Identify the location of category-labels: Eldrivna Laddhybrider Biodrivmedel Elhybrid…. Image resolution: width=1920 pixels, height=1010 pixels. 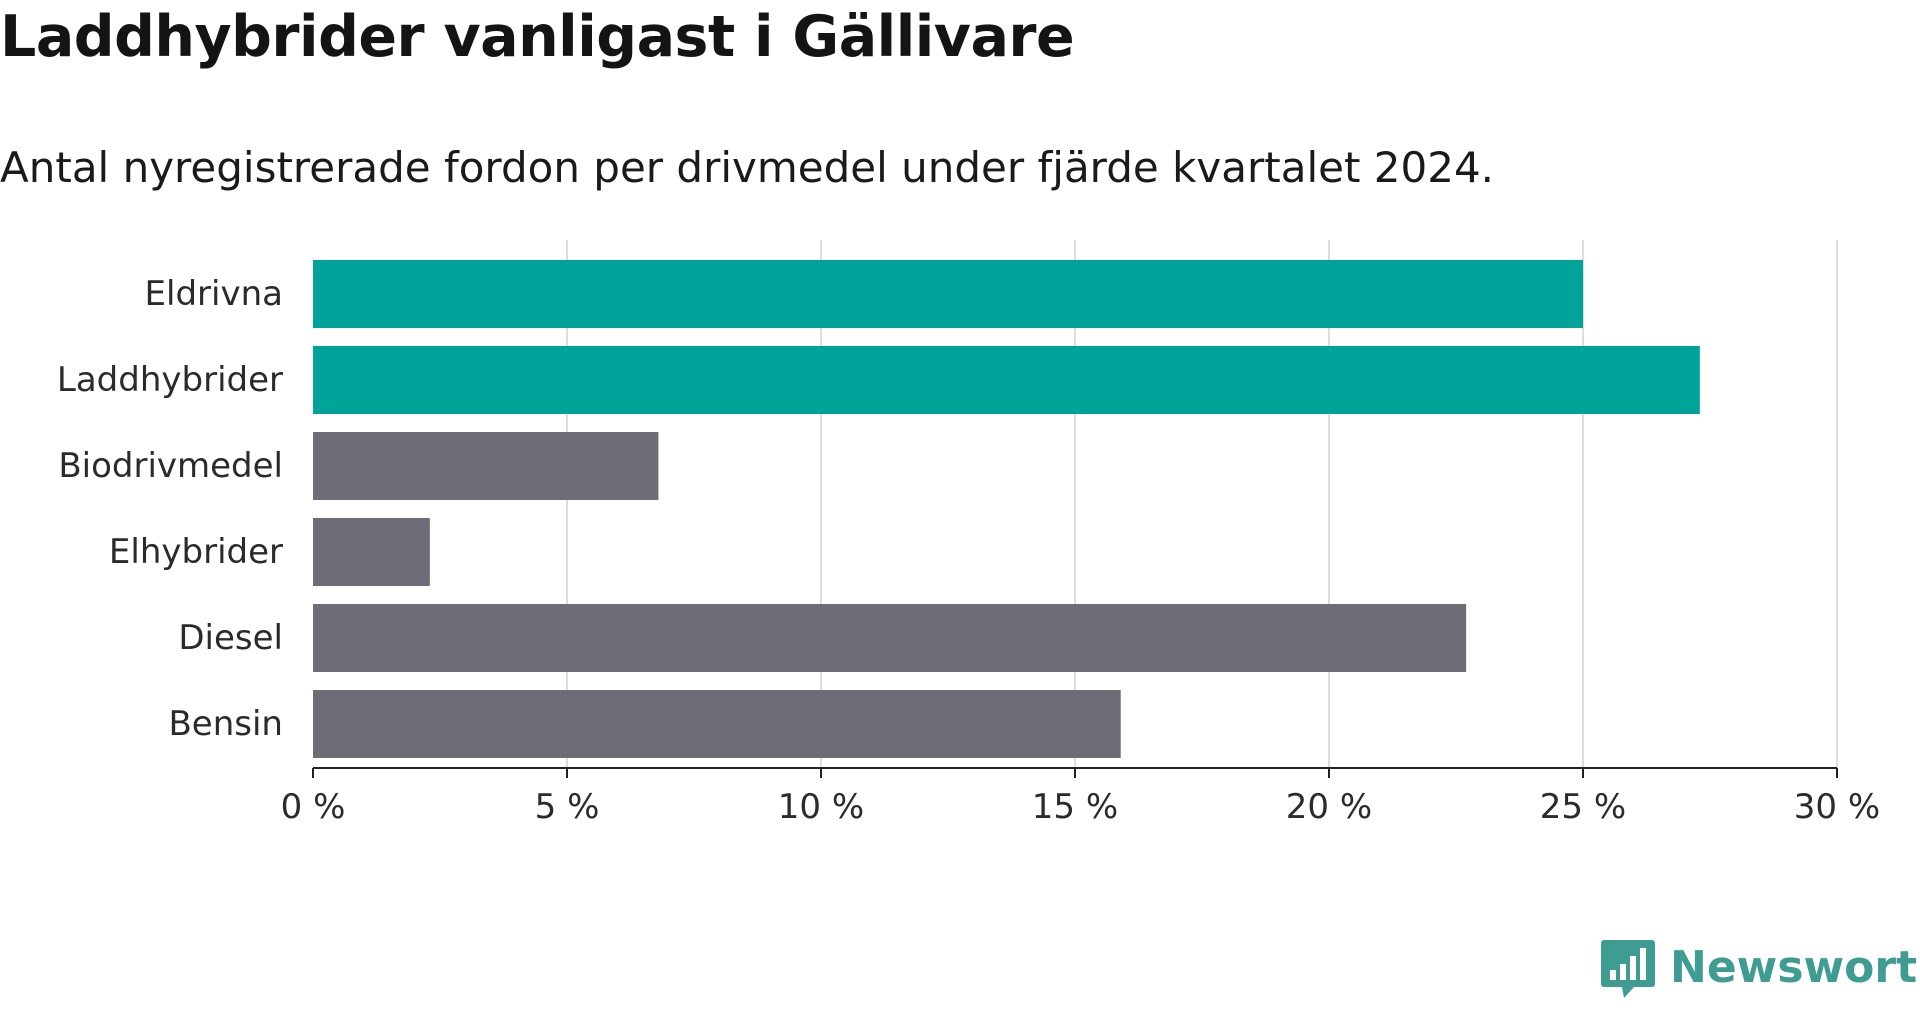
(170, 509).